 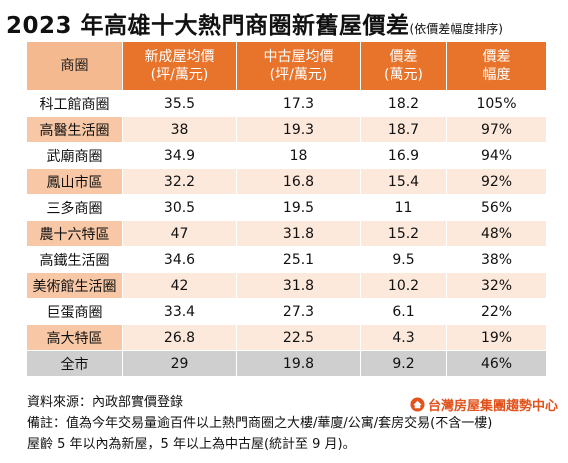 What do you see at coordinates (496, 259) in the screenshot?
I see `table-cell: 38%` at bounding box center [496, 259].